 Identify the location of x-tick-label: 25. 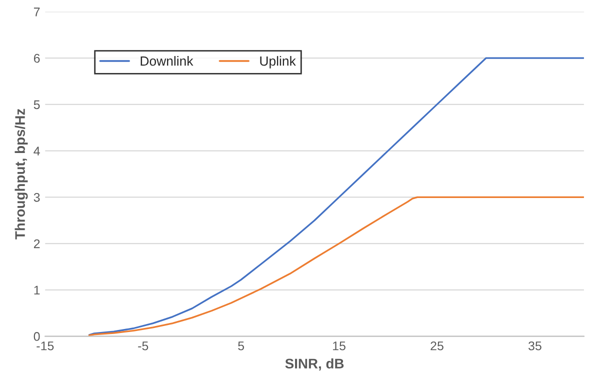
(437, 345).